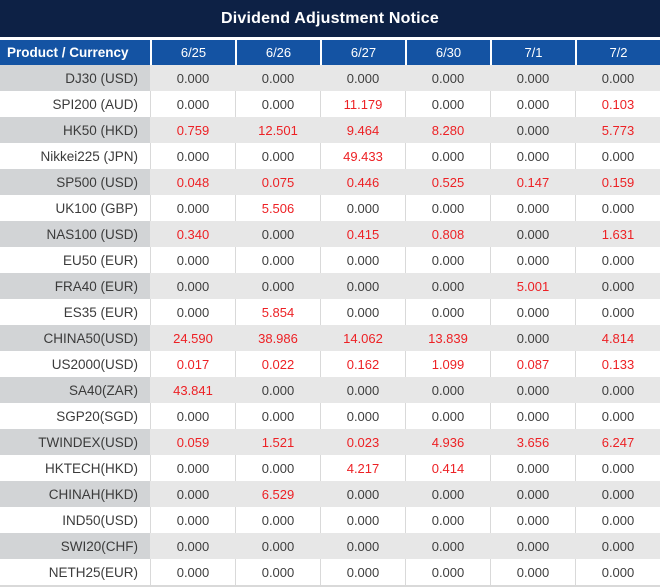 This screenshot has width=660, height=587. I want to click on value-cell: 0.525, so click(447, 182).